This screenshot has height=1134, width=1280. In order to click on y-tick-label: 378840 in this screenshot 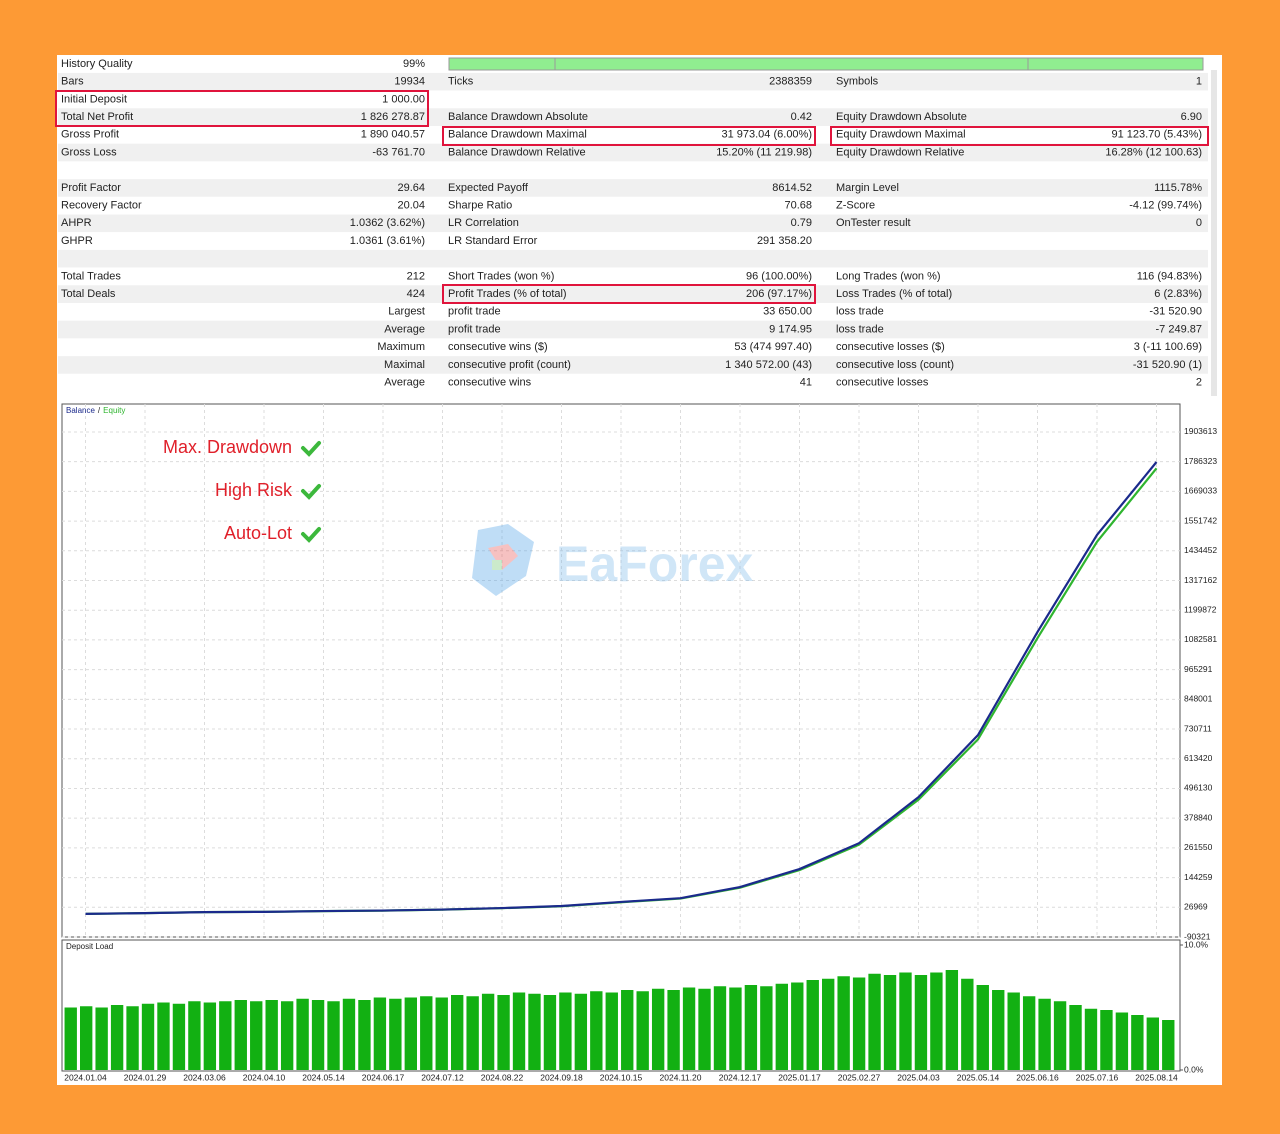, I will do `click(1198, 817)`.